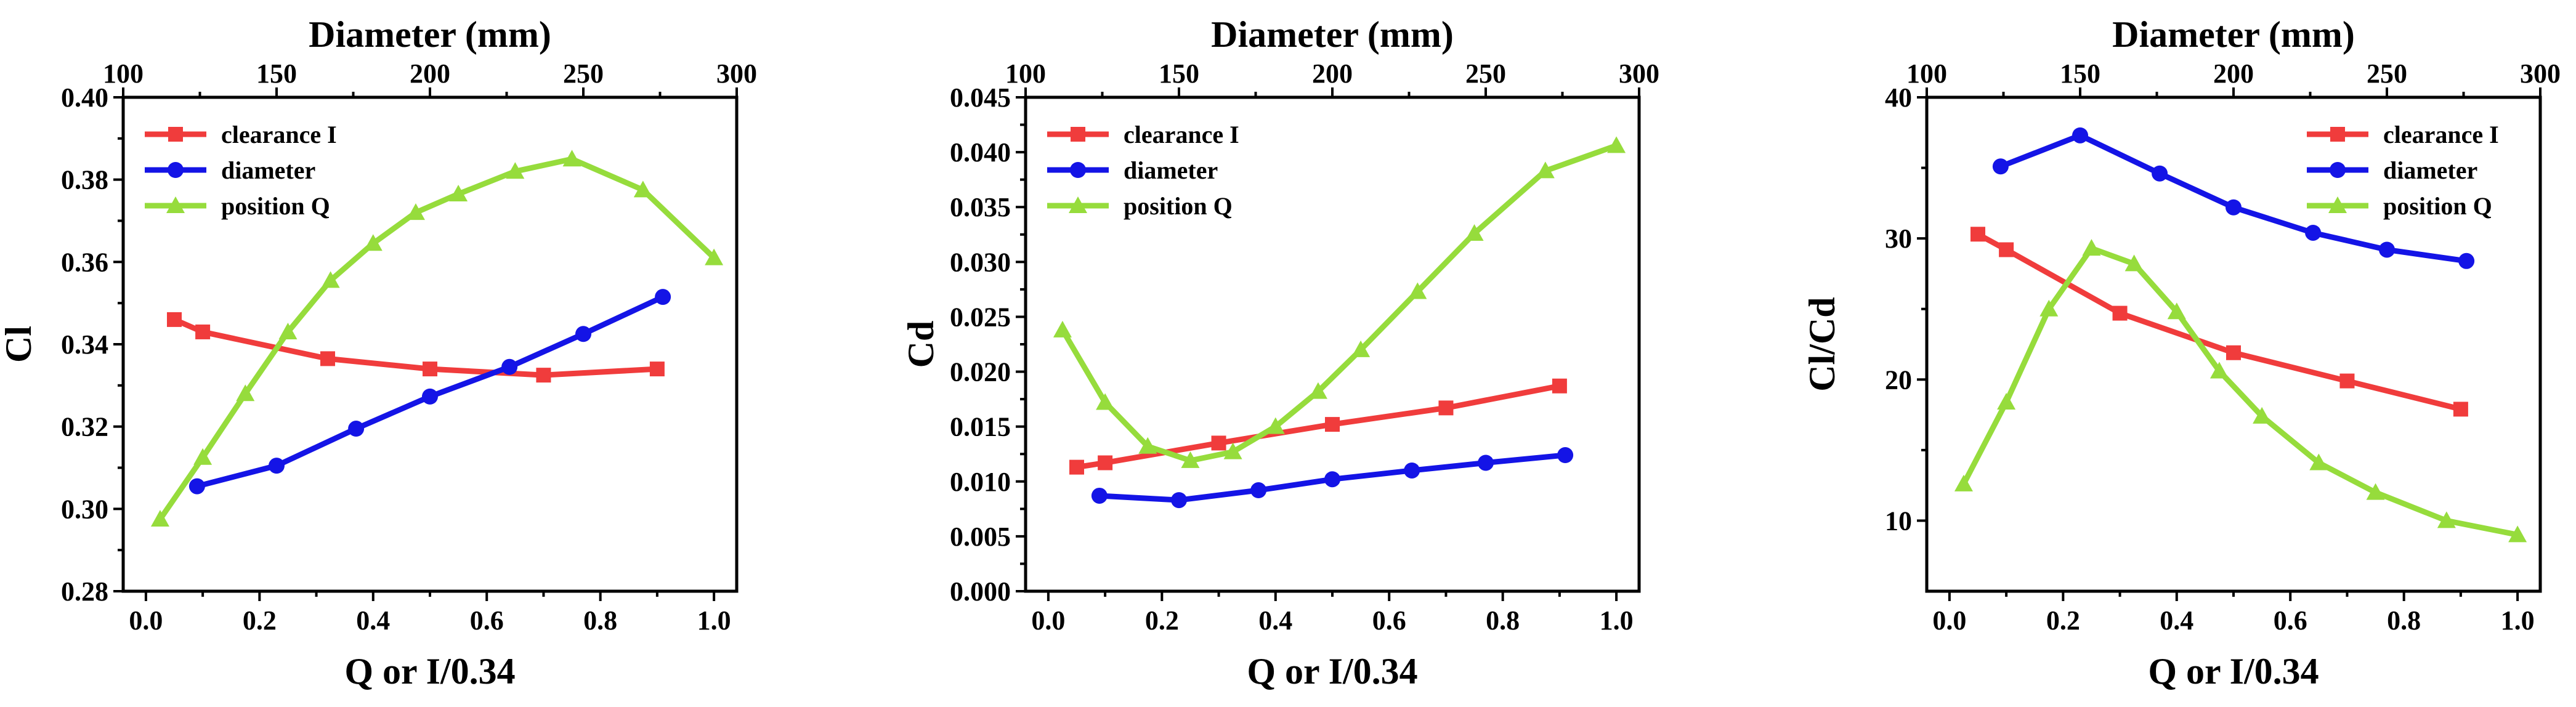  I want to click on y-tick-label: 0.010, so click(981, 482).